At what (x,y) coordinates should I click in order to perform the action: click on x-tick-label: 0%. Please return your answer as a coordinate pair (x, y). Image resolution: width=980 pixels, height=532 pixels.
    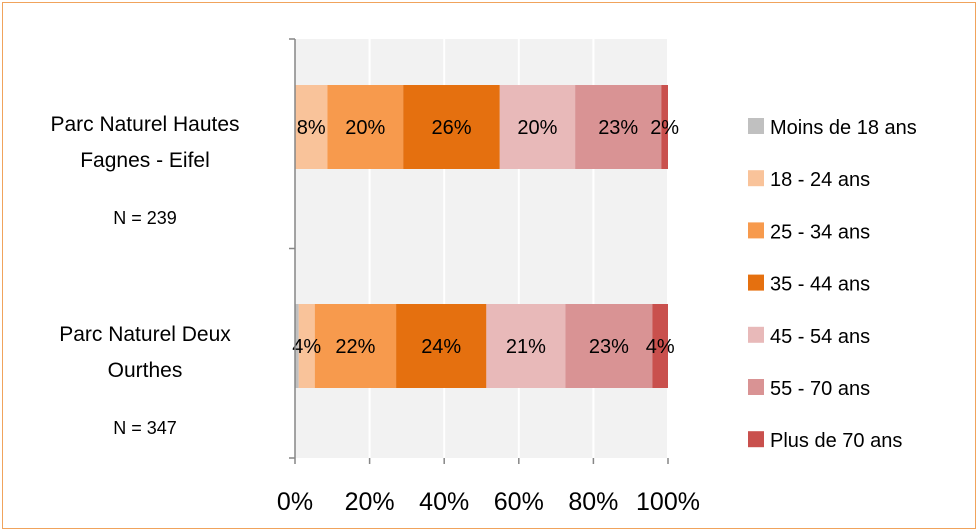
    Looking at the image, I should click on (295, 502).